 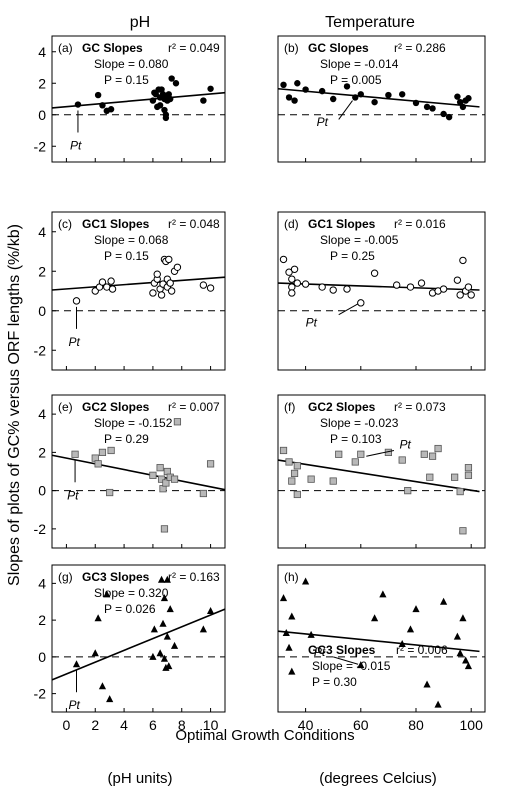 I want to click on slope-text: Slope = -0.005, so click(x=359, y=240).